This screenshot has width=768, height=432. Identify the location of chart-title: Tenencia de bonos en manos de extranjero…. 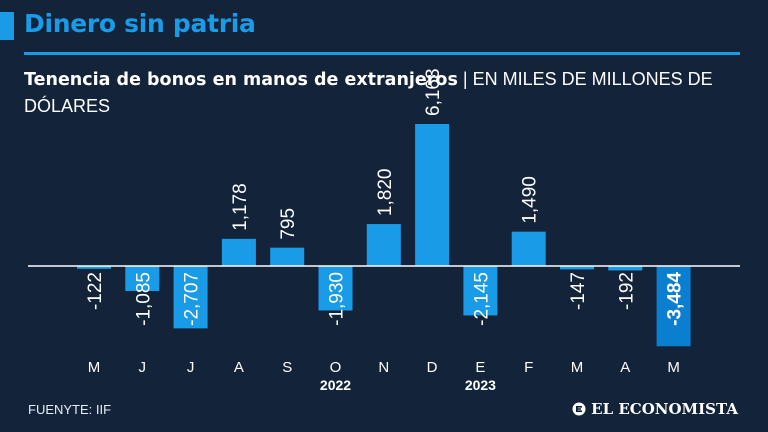
(384, 92).